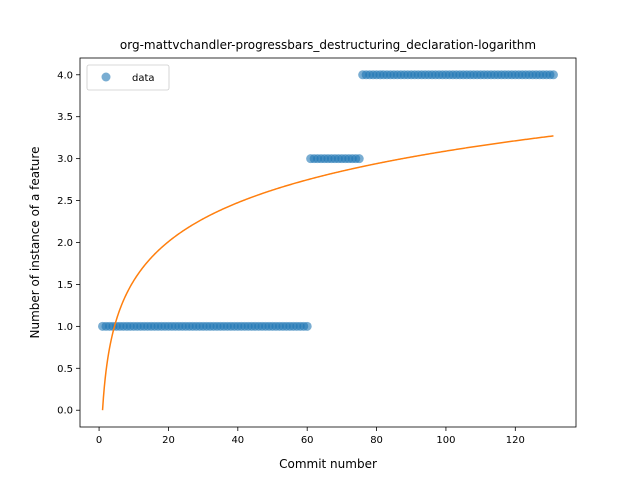  I want to click on legend: data, so click(128, 77).